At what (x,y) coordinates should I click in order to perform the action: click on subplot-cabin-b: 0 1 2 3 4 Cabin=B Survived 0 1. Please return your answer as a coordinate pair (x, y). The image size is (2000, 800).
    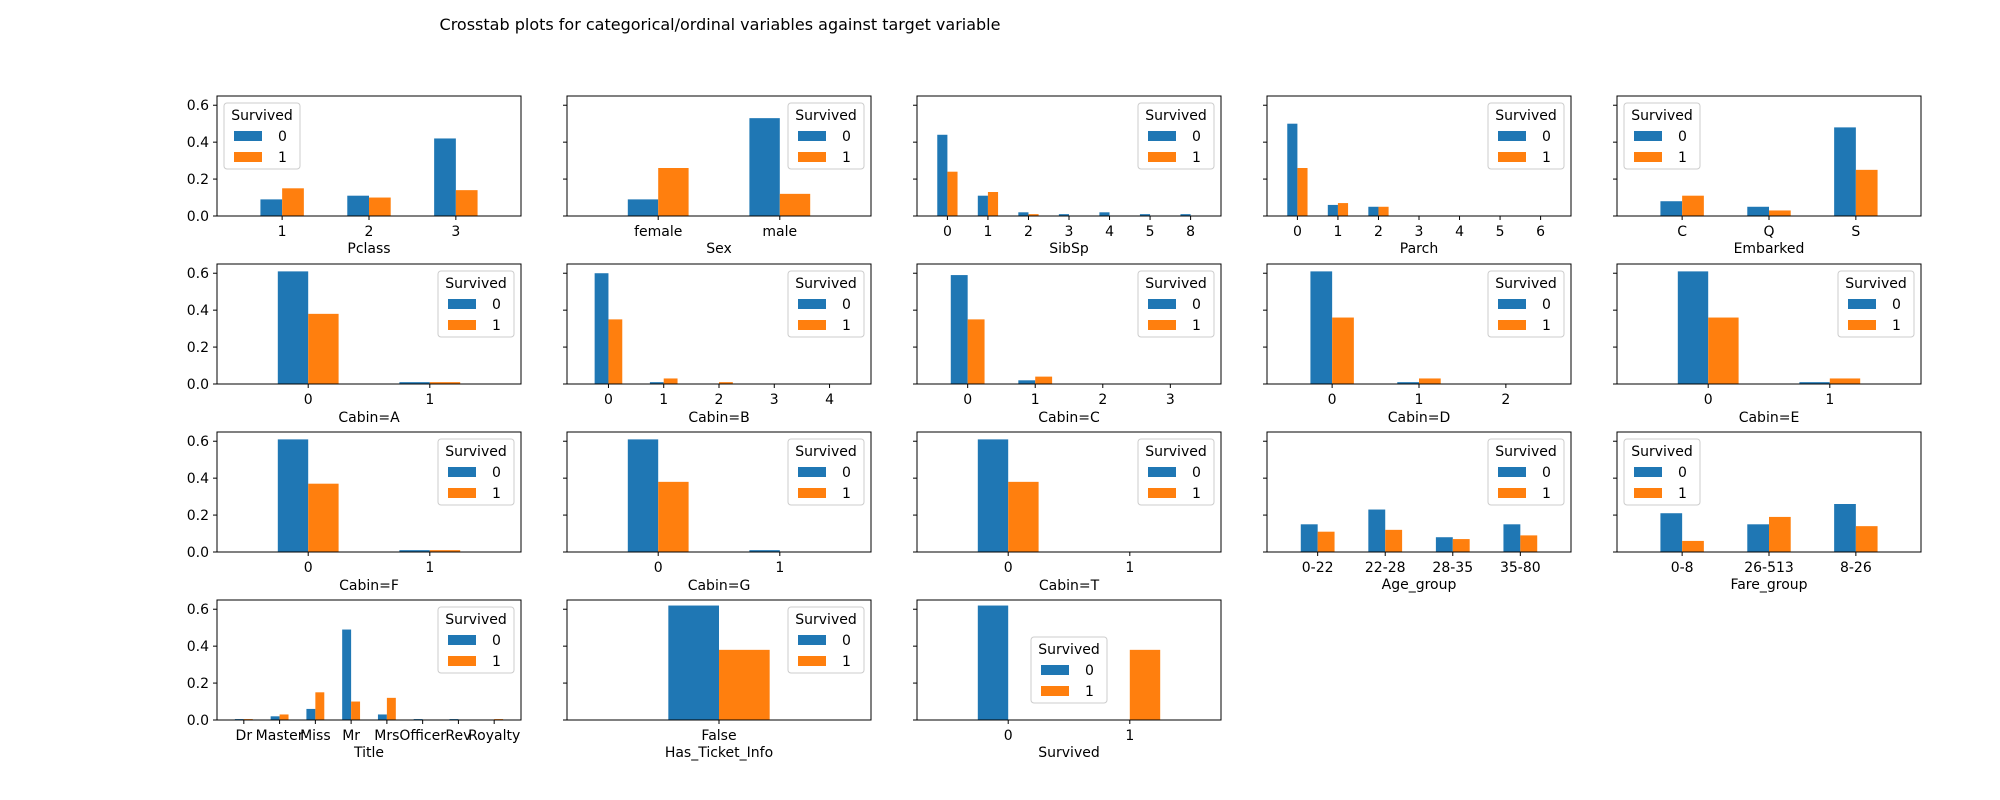
    Looking at the image, I should click on (717, 344).